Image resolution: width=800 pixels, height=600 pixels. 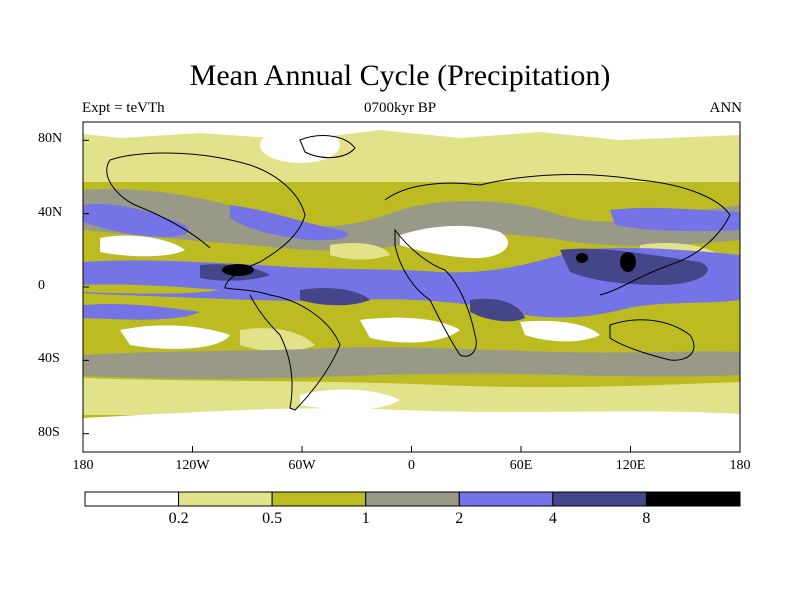 I want to click on lat-label: 40S, so click(x=49, y=359).